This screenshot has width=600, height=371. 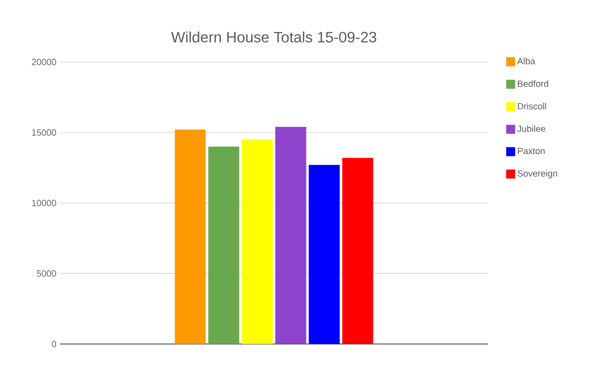 I want to click on legend-label: Driscoll, so click(x=532, y=106).